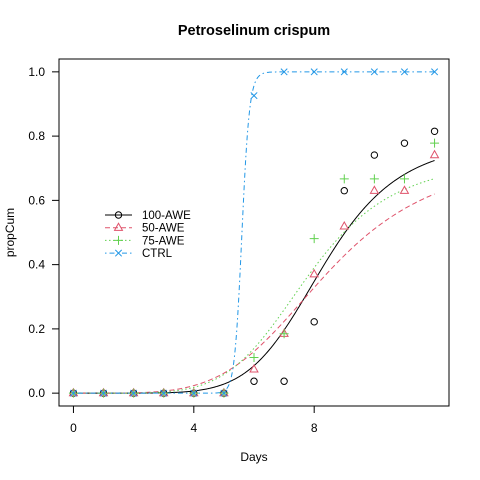 This screenshot has width=480, height=480. I want to click on y-tick-label: 0.6, so click(36, 200).